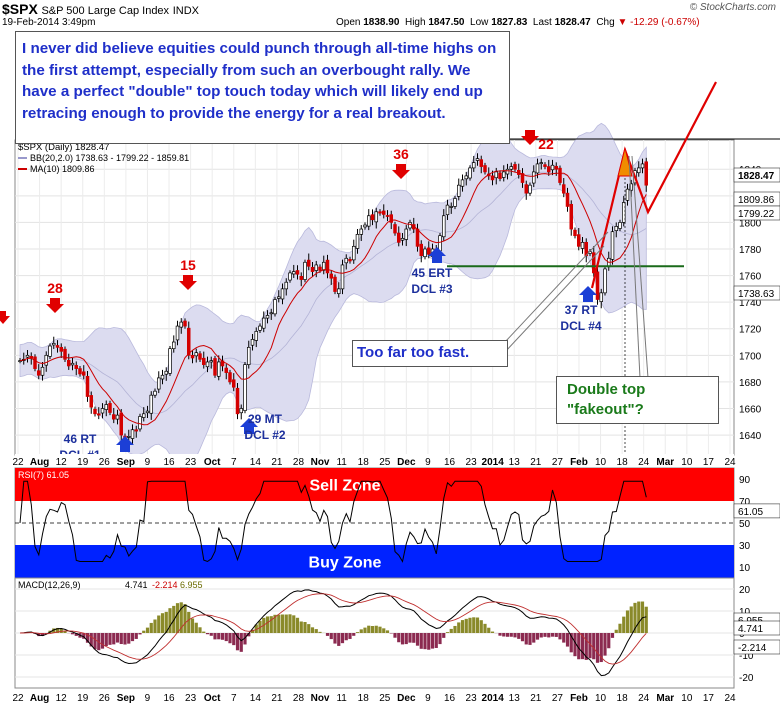  What do you see at coordinates (348, 22) in the screenshot?
I see `open-label: Open` at bounding box center [348, 22].